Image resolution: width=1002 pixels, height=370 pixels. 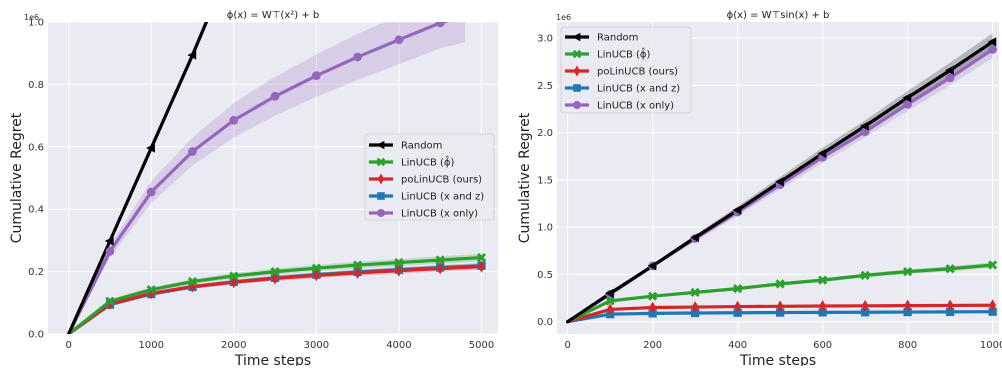 What do you see at coordinates (17, 177) in the screenshot?
I see `left-y-axis-label: Cumulative Regret` at bounding box center [17, 177].